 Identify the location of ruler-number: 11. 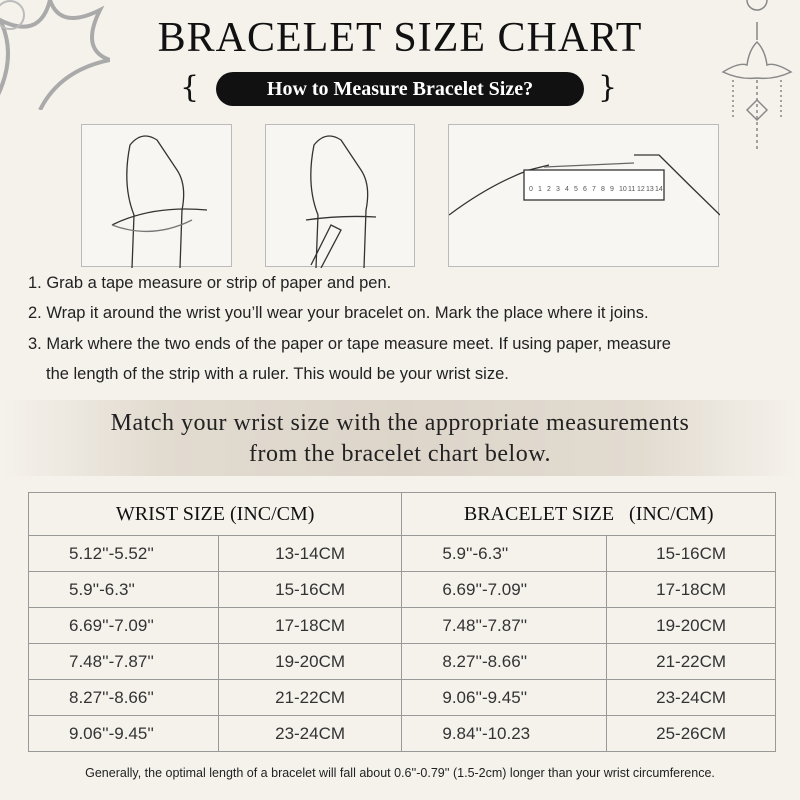
(631, 189).